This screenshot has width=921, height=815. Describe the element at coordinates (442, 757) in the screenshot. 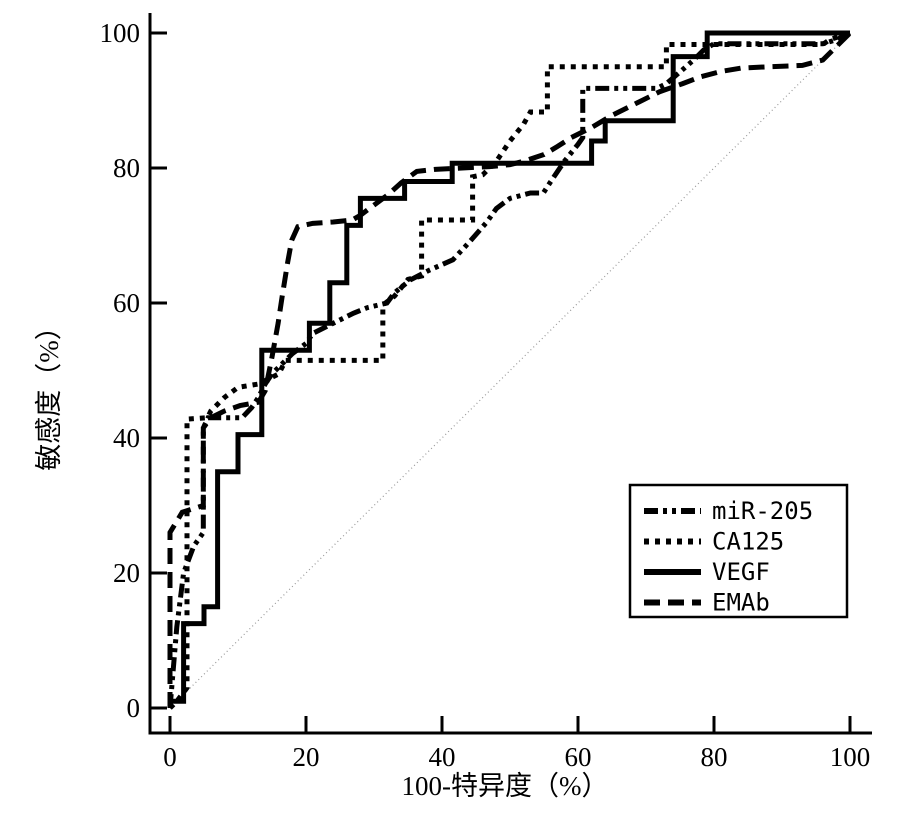

I see `x-tick-label: 40` at that location.